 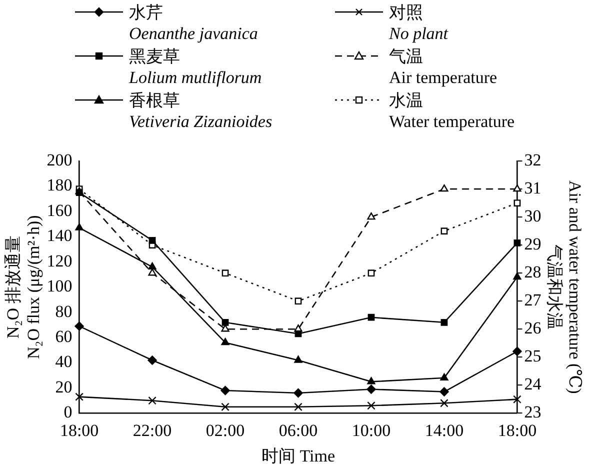 I want to click on y-tick-label: 20, so click(x=63, y=386).